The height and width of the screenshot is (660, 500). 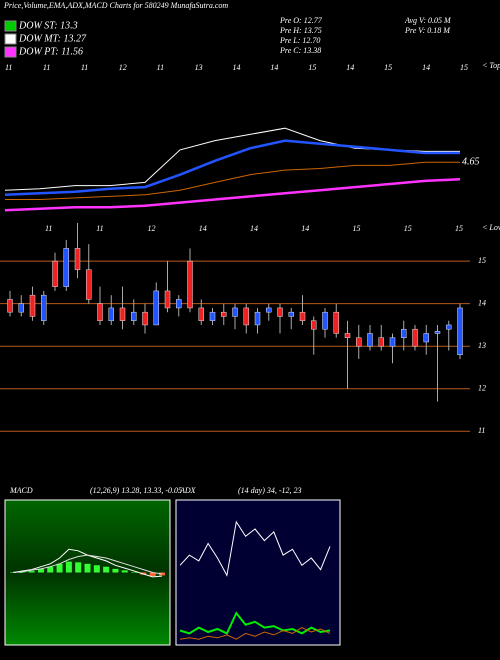 What do you see at coordinates (428, 20) in the screenshot?
I see `info: Avg V: 0.05 M` at bounding box center [428, 20].